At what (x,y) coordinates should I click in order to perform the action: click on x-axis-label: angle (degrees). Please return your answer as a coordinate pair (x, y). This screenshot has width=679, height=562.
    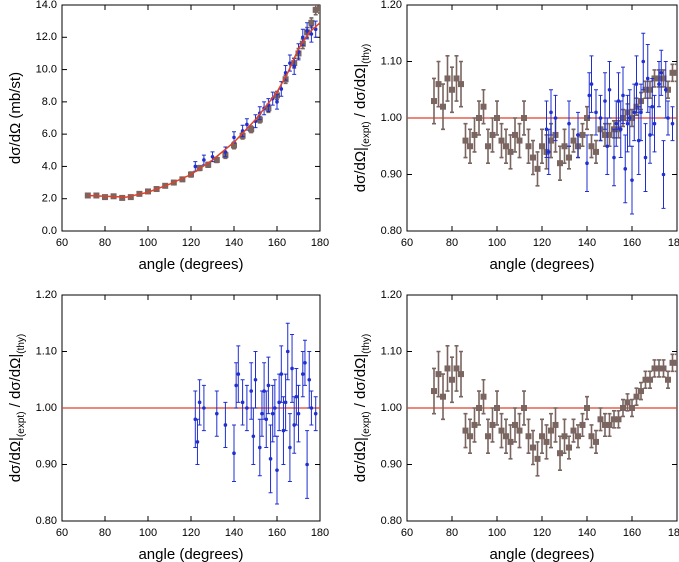
    Looking at the image, I should click on (190, 264).